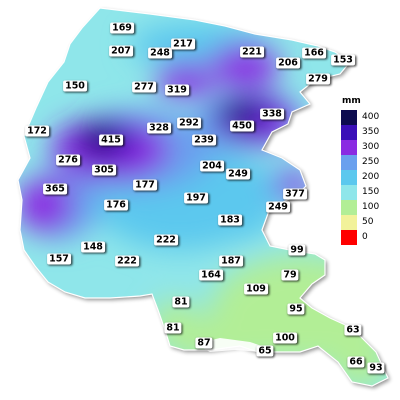 The height and width of the screenshot is (400, 400). I want to click on station-value: 63, so click(353, 330).